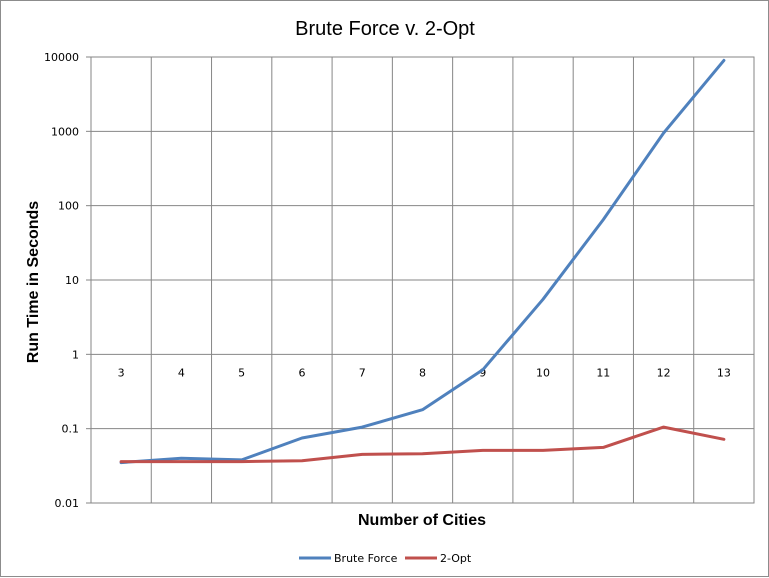 The width and height of the screenshot is (769, 578). Describe the element at coordinates (61, 57) in the screenshot. I see `y-tick-label: 10000` at that location.